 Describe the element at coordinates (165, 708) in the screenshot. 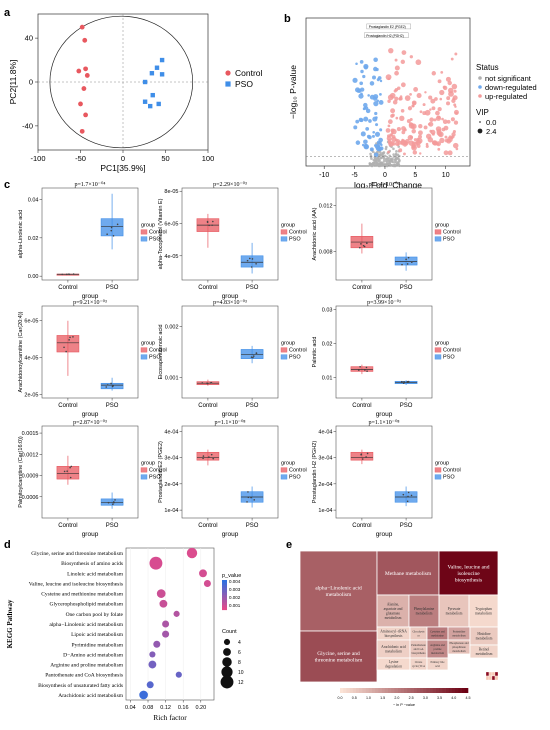

I see `x-tick-label: 0.12` at that location.